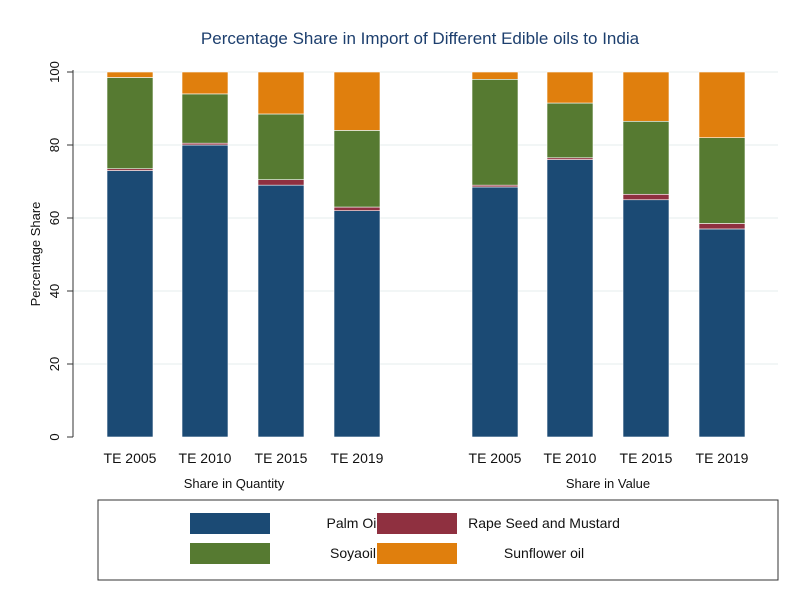 The height and width of the screenshot is (605, 800). I want to click on legend-label: Palm Oil, so click(353, 523).